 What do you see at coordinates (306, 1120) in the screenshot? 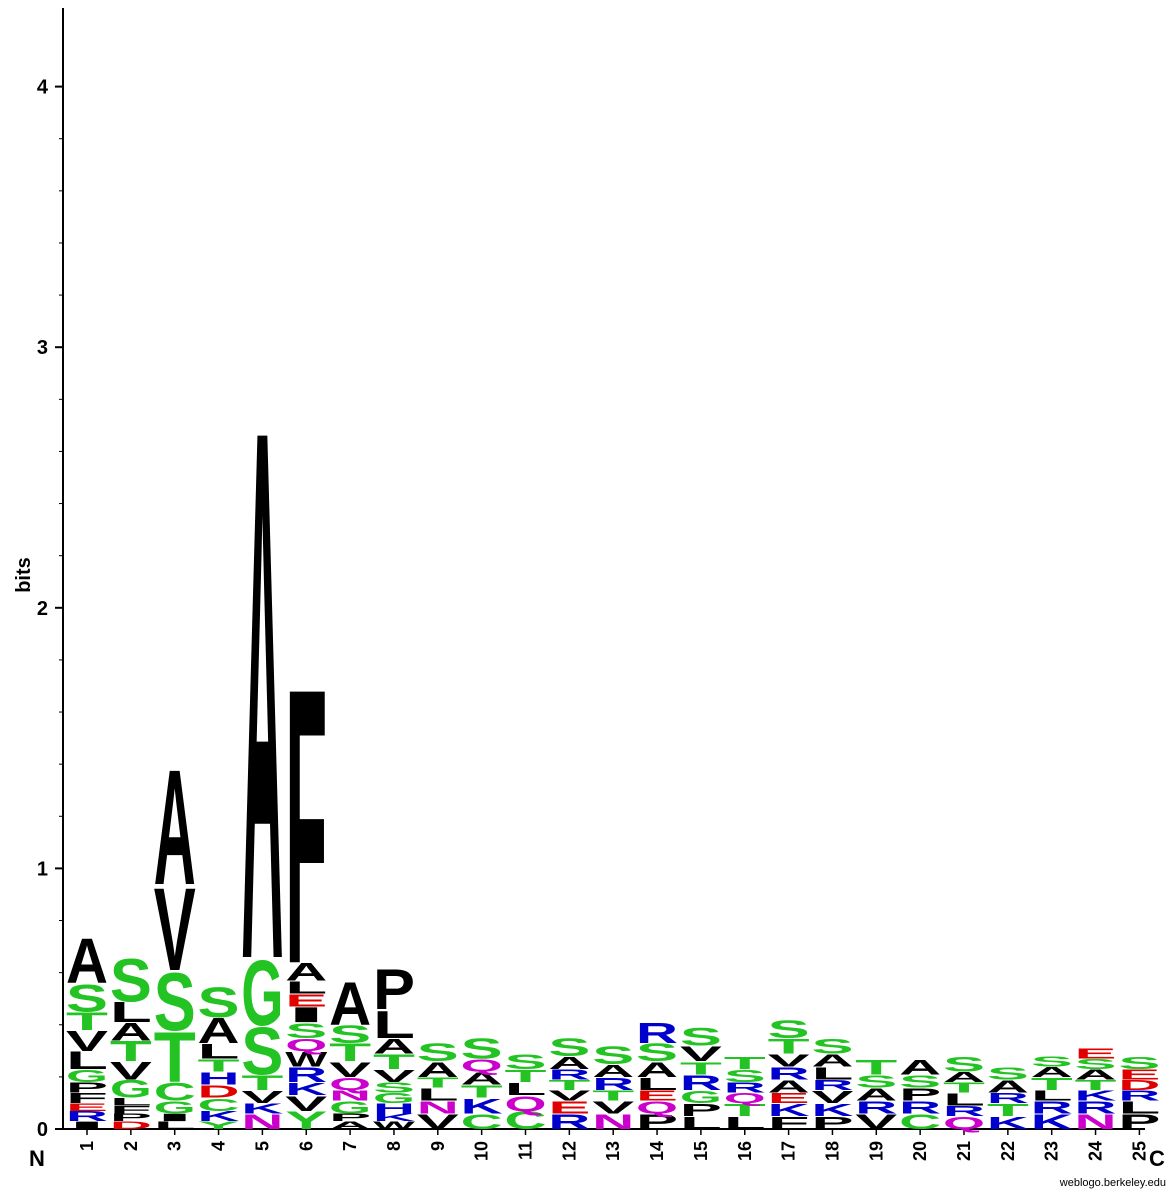
I see `logo-letter-y: Y` at bounding box center [306, 1120].